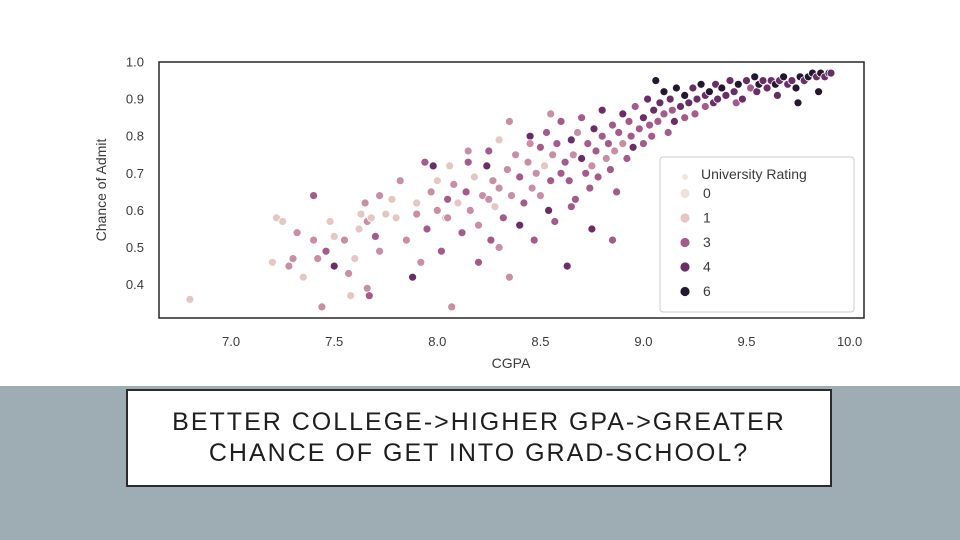 The height and width of the screenshot is (540, 960). I want to click on y-tick-labels: 0.4 0.5 0.6 0.7 0.8 0.9 1.0, so click(135, 174).